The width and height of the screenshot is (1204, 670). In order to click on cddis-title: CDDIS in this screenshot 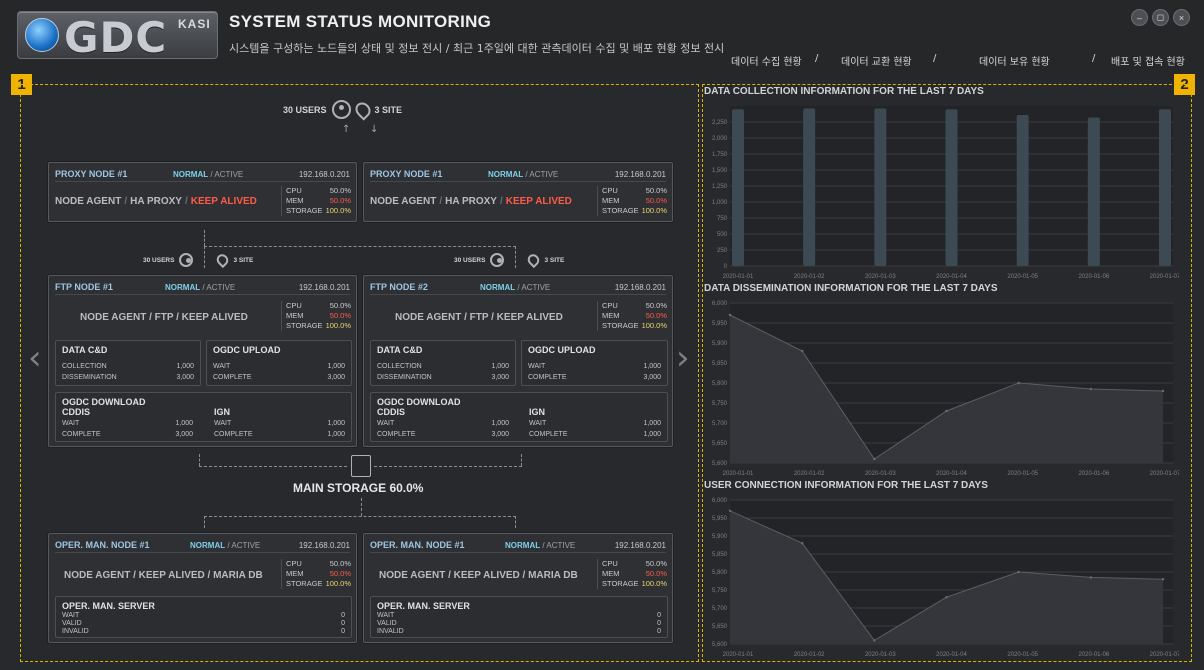, I will do `click(391, 412)`.